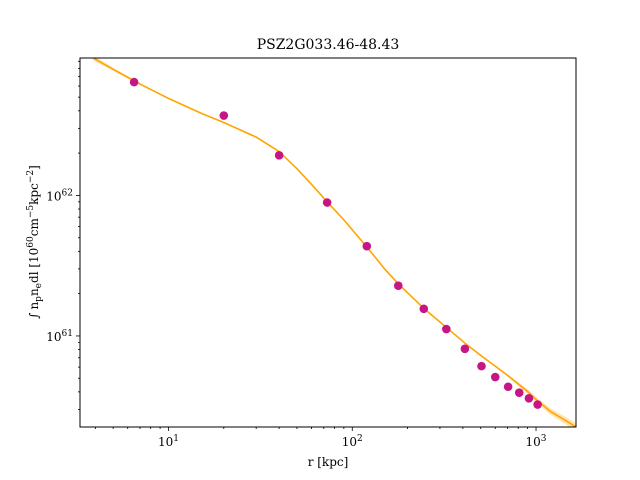  Describe the element at coordinates (352, 441) in the screenshot. I see `x-tick-label: 102` at that location.